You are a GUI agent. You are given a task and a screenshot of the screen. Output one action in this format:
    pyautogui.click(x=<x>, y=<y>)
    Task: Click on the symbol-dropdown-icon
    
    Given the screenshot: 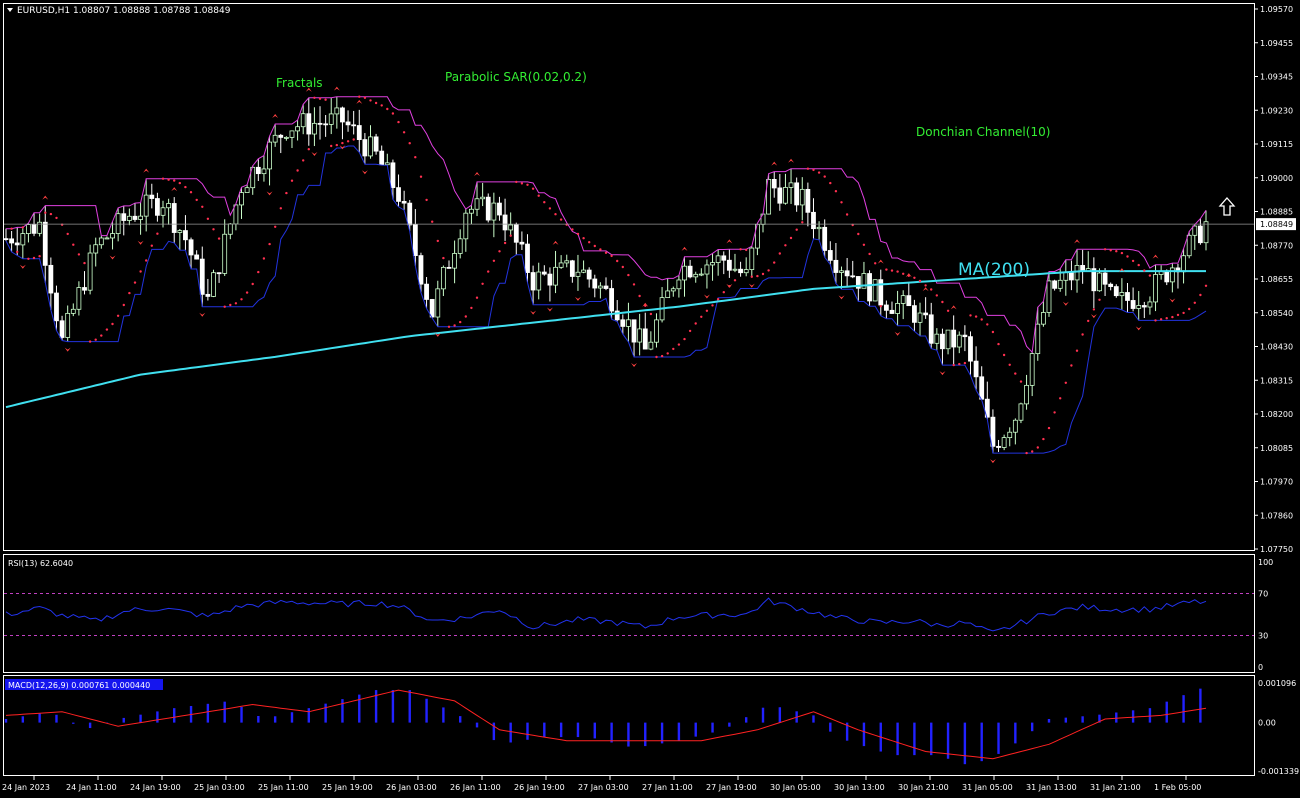 What is the action you would take?
    pyautogui.click(x=10, y=10)
    